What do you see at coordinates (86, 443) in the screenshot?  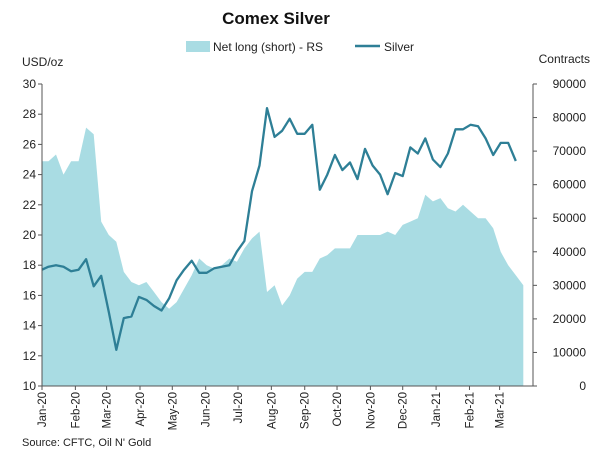 I see `source-note: Source: CFTC, Oil N' Gold` at bounding box center [86, 443].